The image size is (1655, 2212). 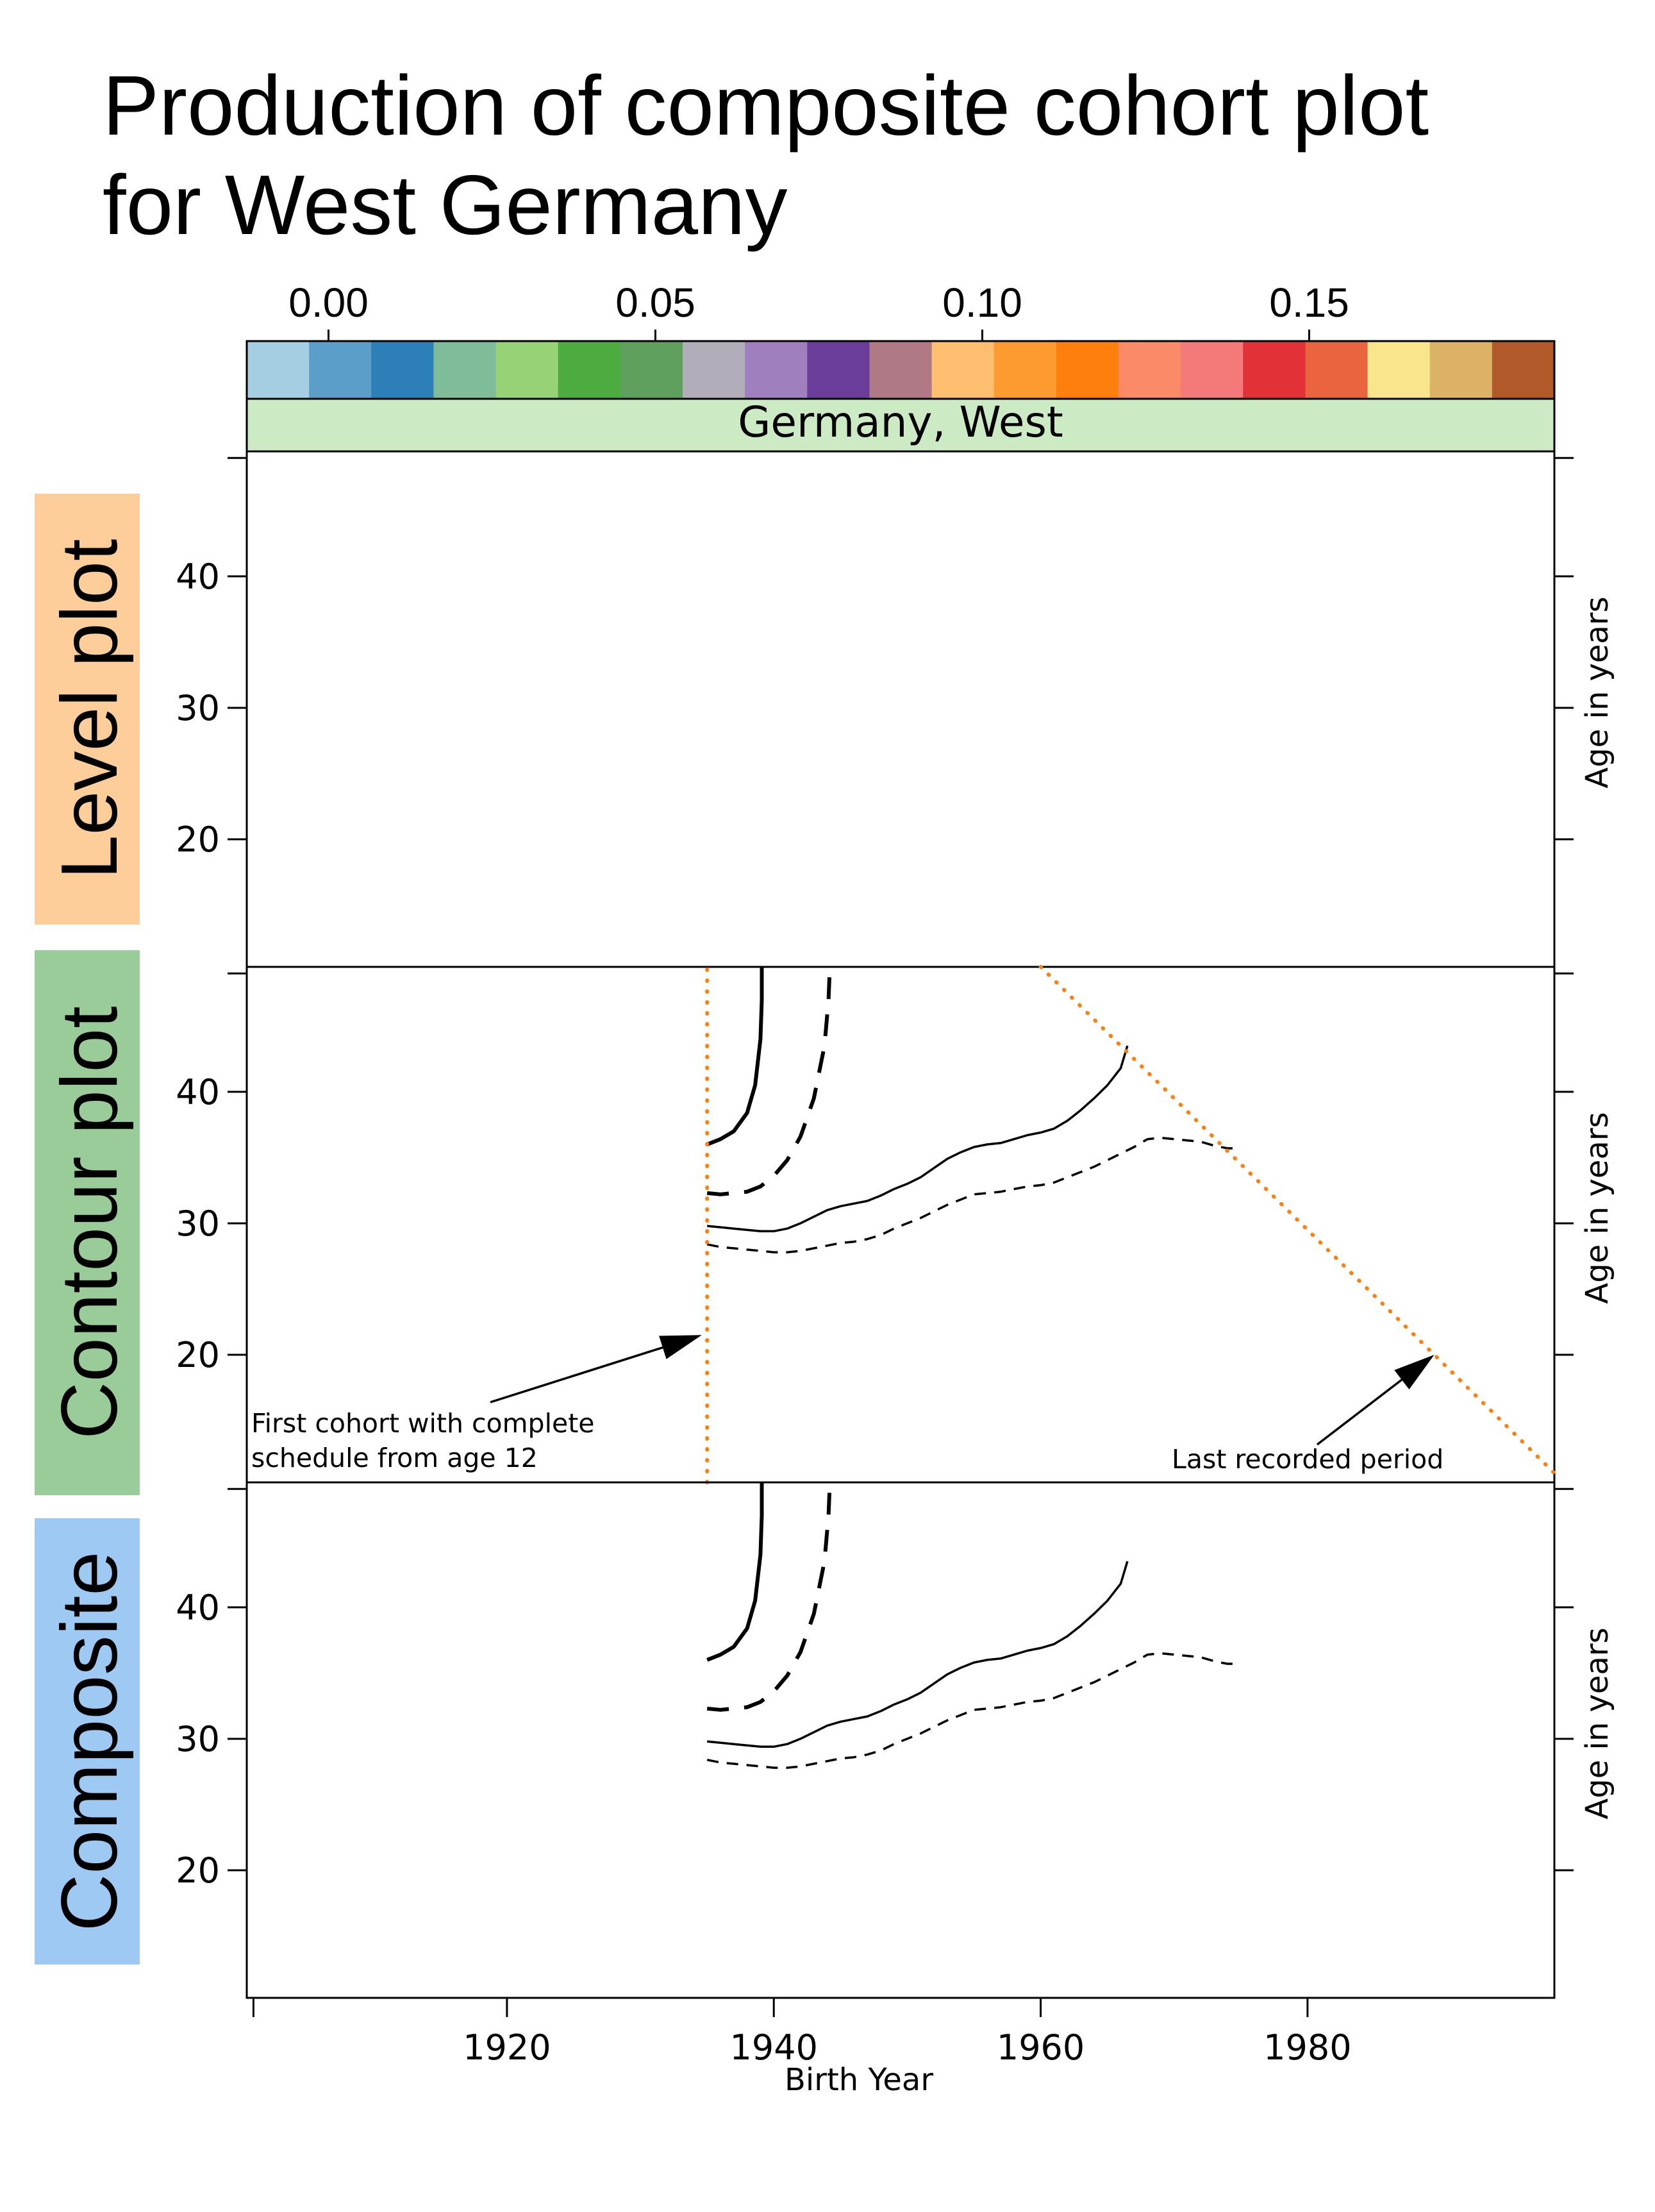 What do you see at coordinates (655, 303) in the screenshot?
I see `colorbar-tick-label: 0.05` at bounding box center [655, 303].